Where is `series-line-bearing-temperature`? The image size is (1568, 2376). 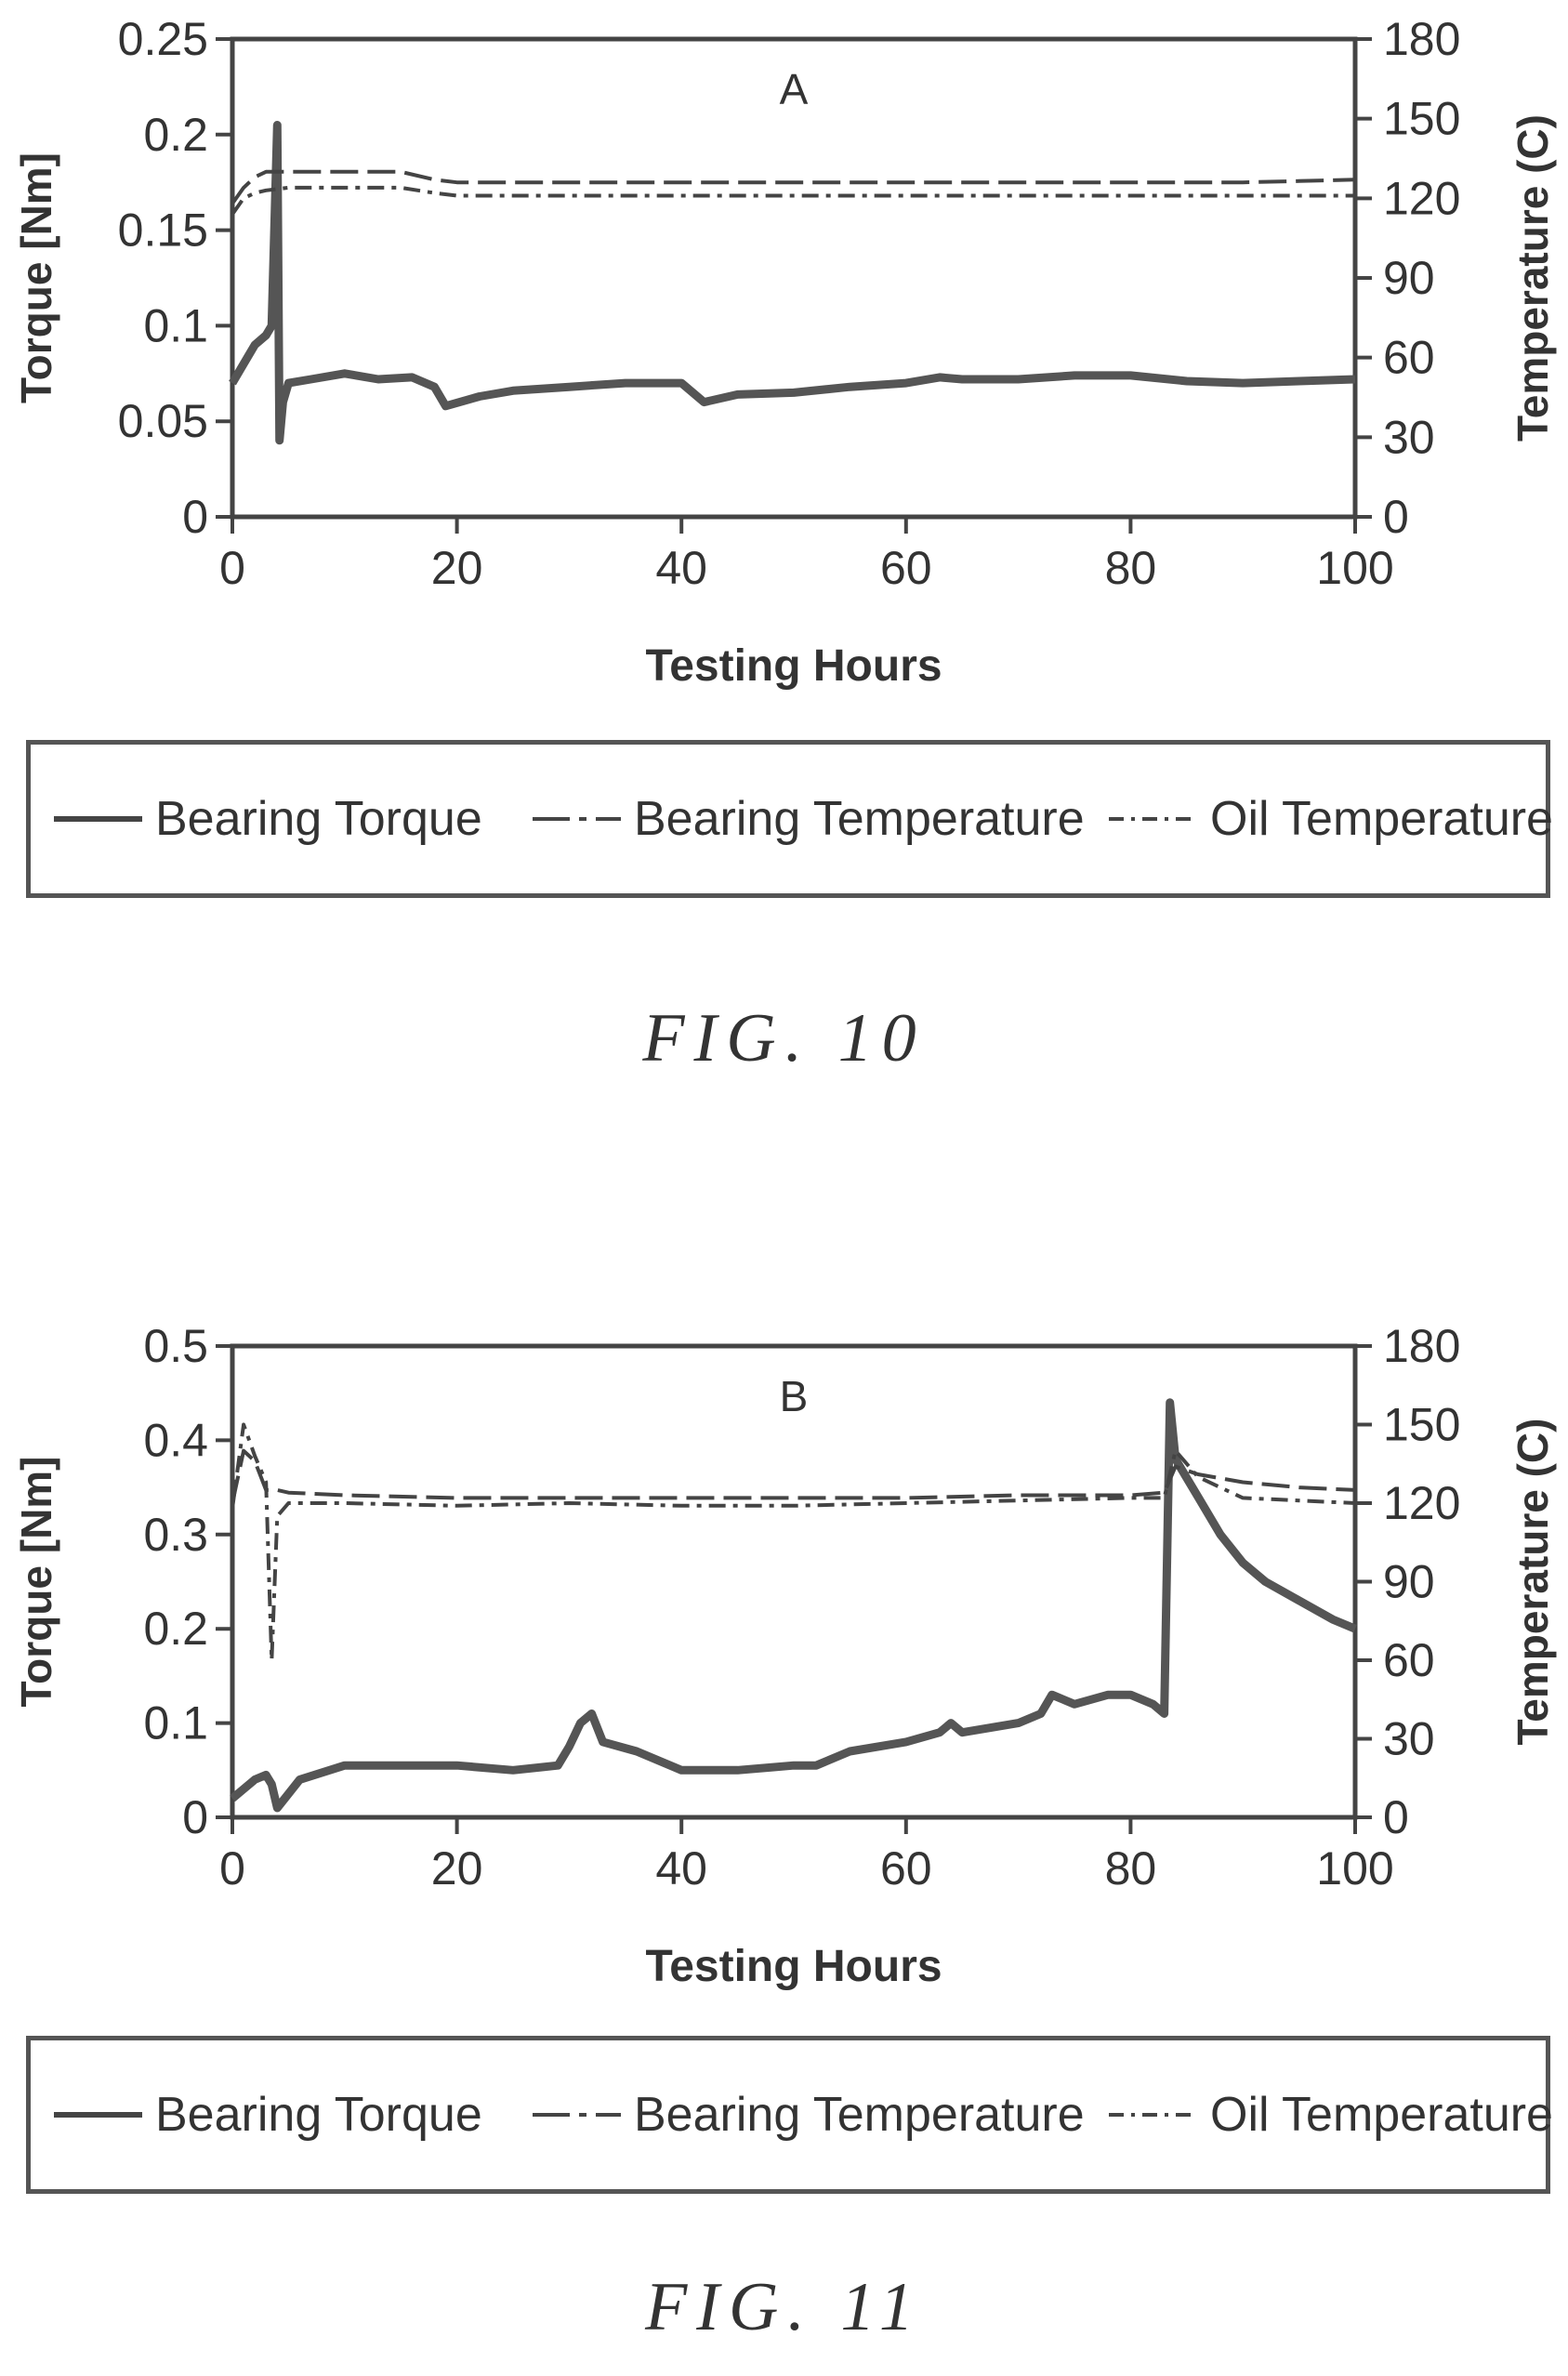
series-line-bearing-temperature is located at coordinates (794, 187).